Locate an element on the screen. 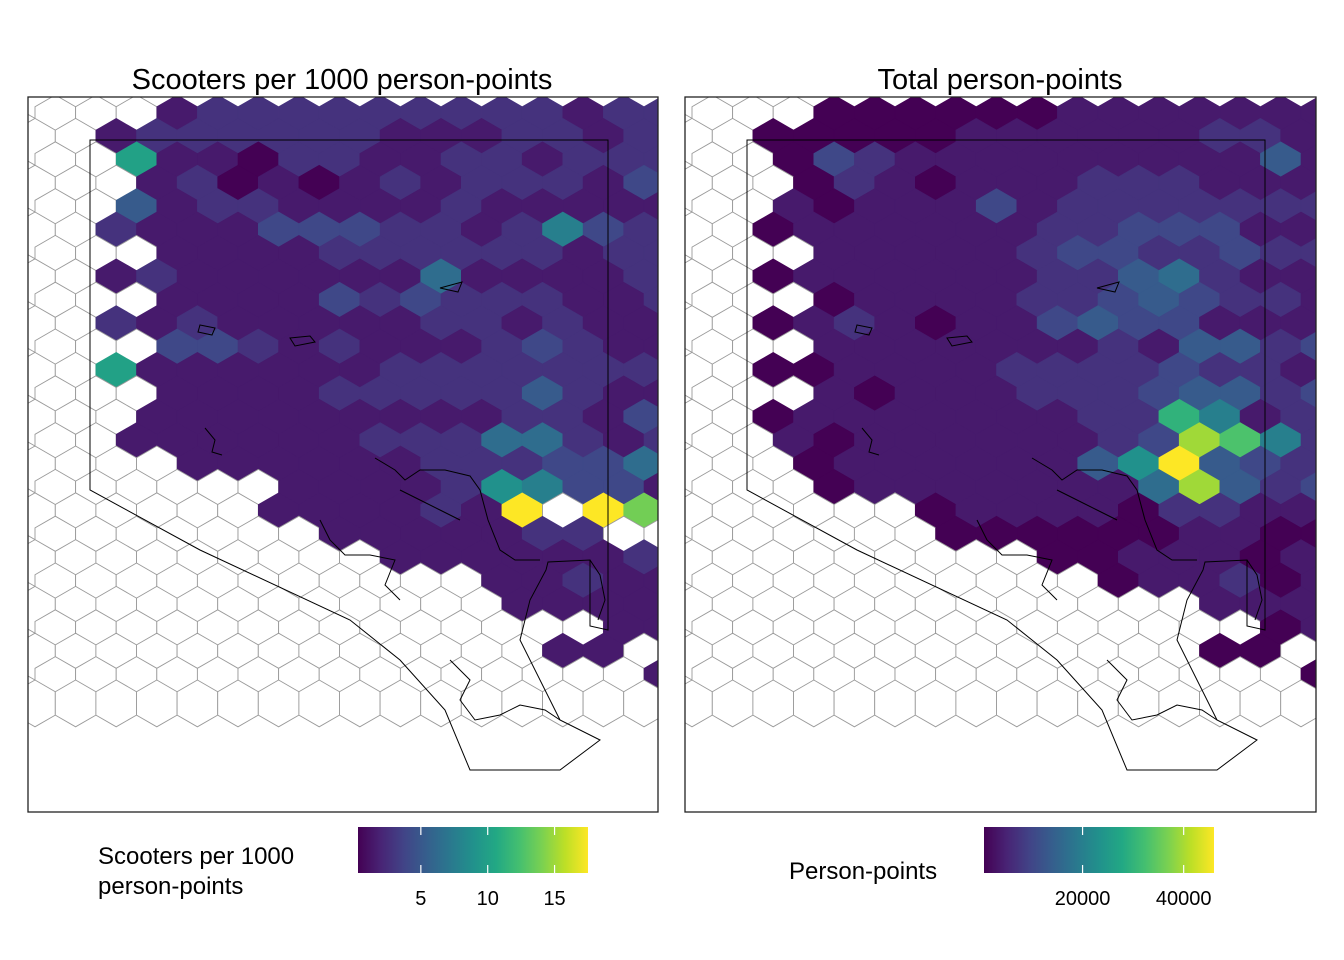 This screenshot has width=1344, height=960. colorbar-tick-label: 10 is located at coordinates (488, 899).